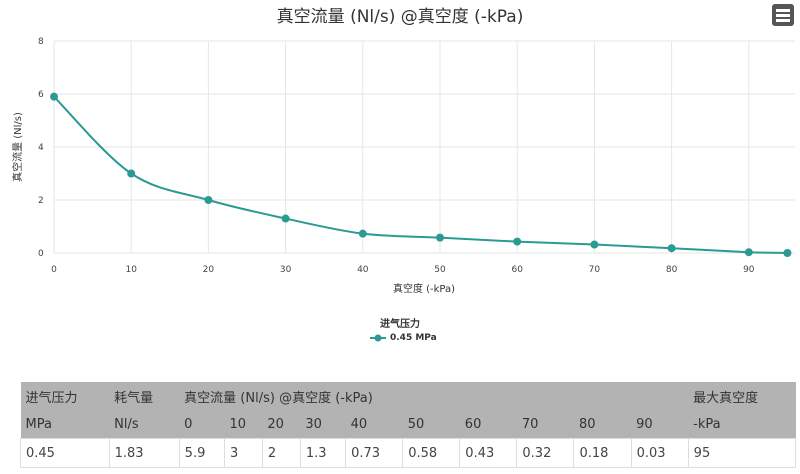 The height and width of the screenshot is (474, 800). Describe the element at coordinates (41, 42) in the screenshot. I see `y-tick-label: 8` at that location.